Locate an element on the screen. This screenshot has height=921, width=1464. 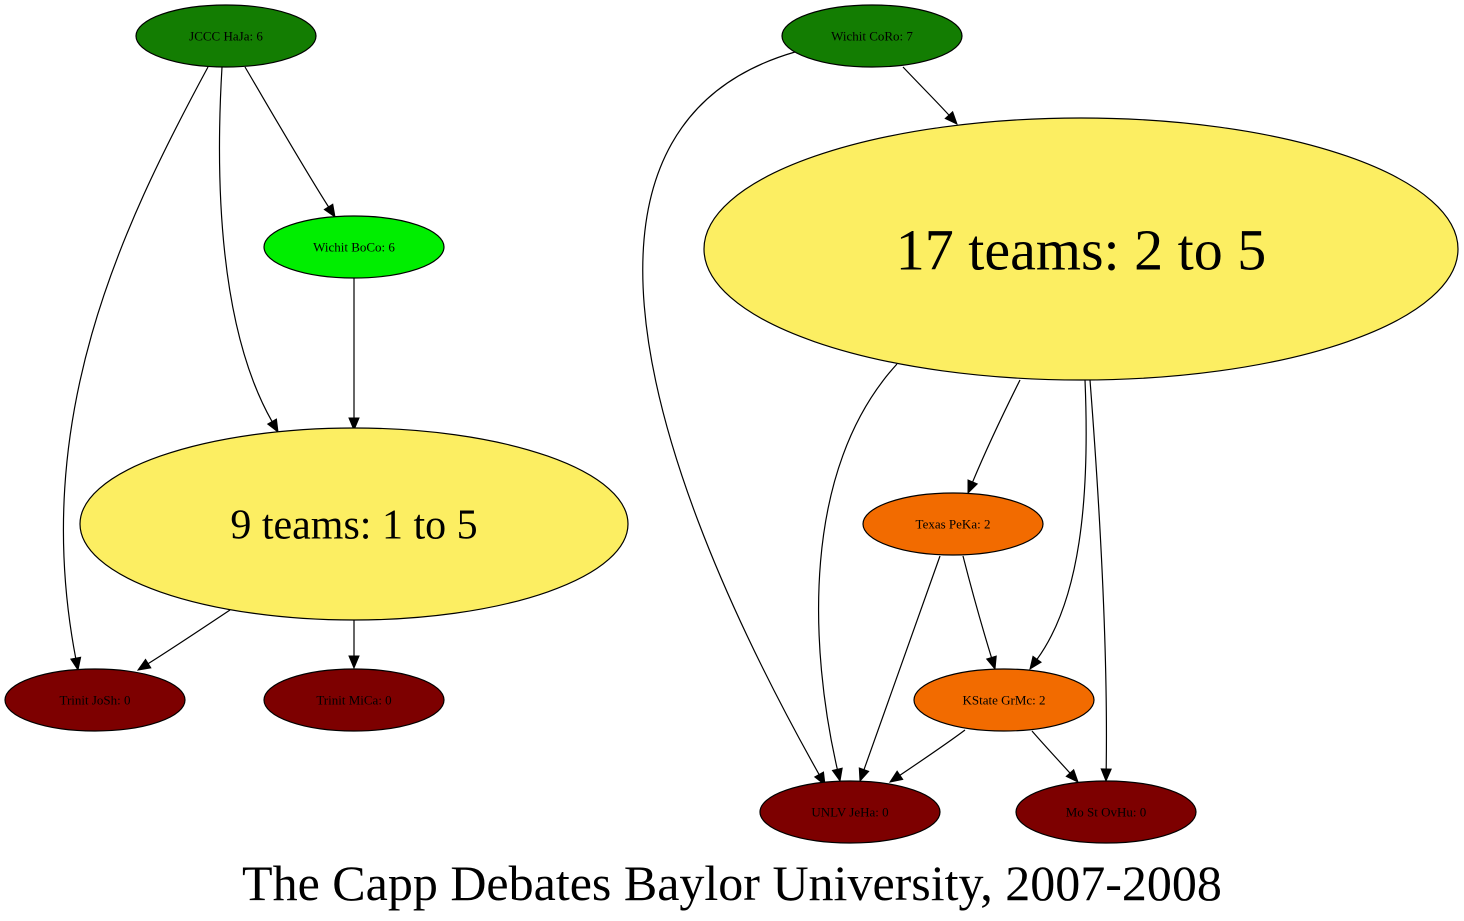
arrowhead-texas_peka-to-kstate_grmc is located at coordinates (991, 663).